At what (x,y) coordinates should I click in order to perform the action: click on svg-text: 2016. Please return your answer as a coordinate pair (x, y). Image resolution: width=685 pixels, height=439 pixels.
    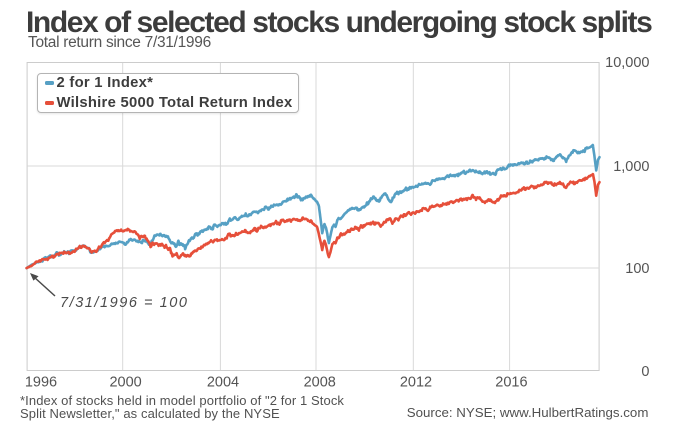
    Looking at the image, I should click on (511, 383).